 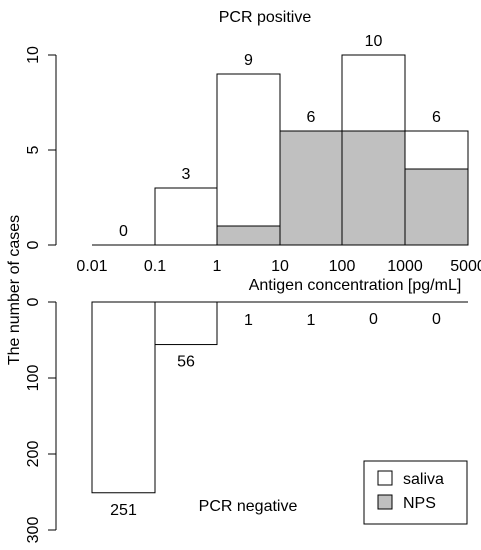 I want to click on pcr-positive-nps-bars, so click(x=342, y=188).